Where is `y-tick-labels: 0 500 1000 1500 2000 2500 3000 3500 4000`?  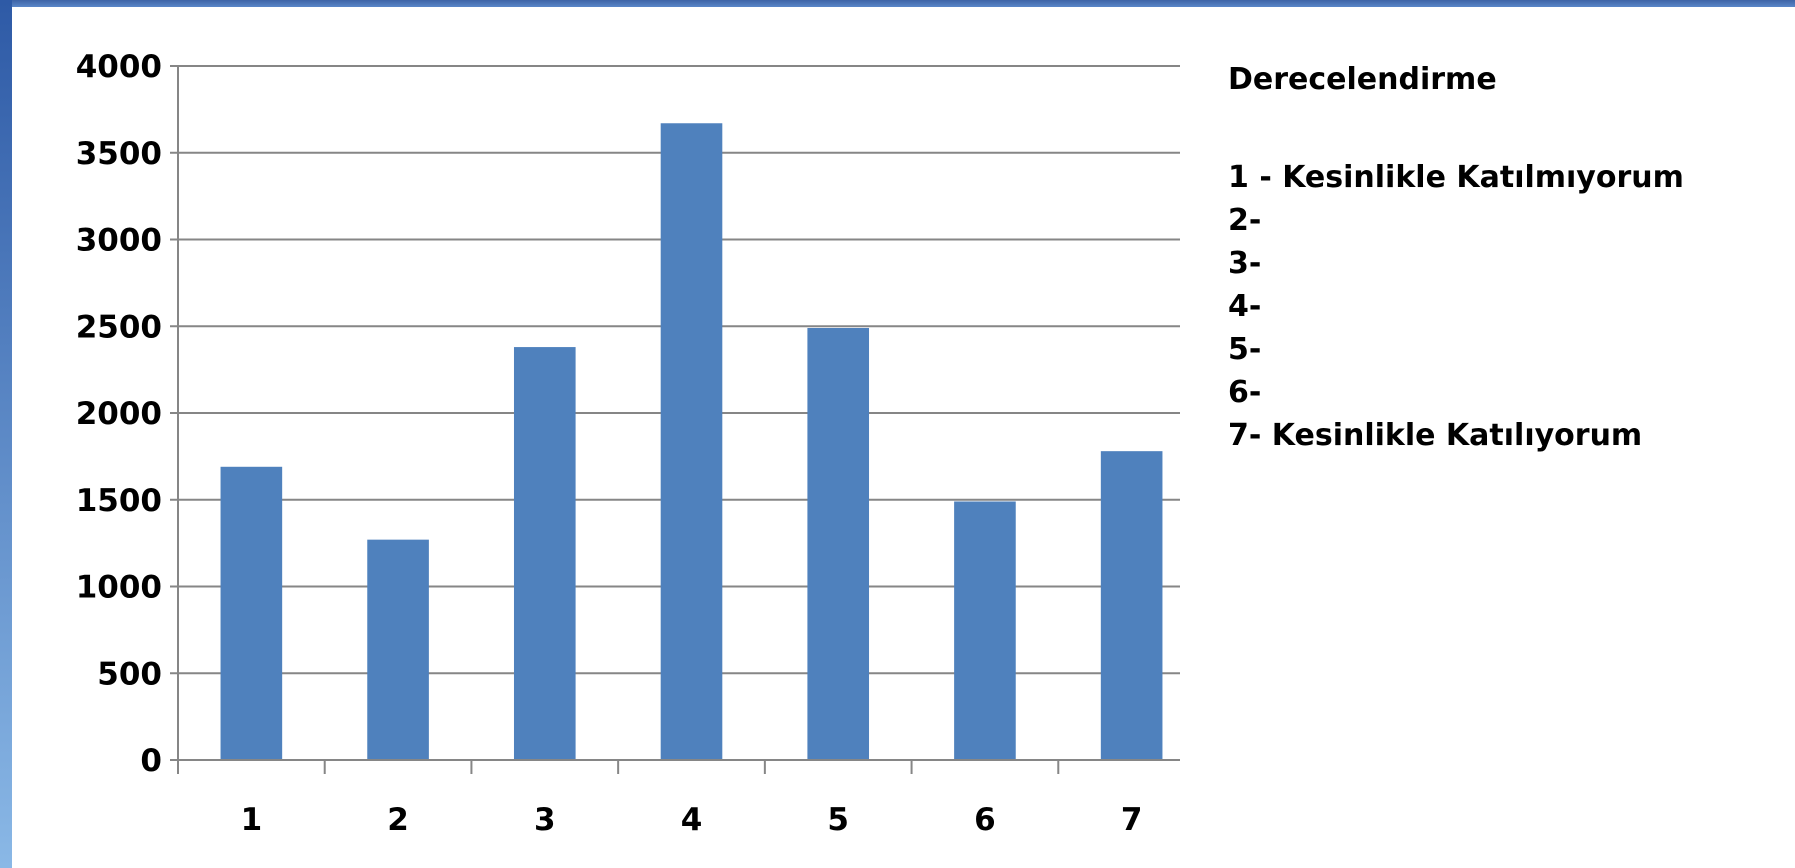
y-tick-labels: 0 500 1000 1500 2000 2500 3000 3500 4000 is located at coordinates (119, 414).